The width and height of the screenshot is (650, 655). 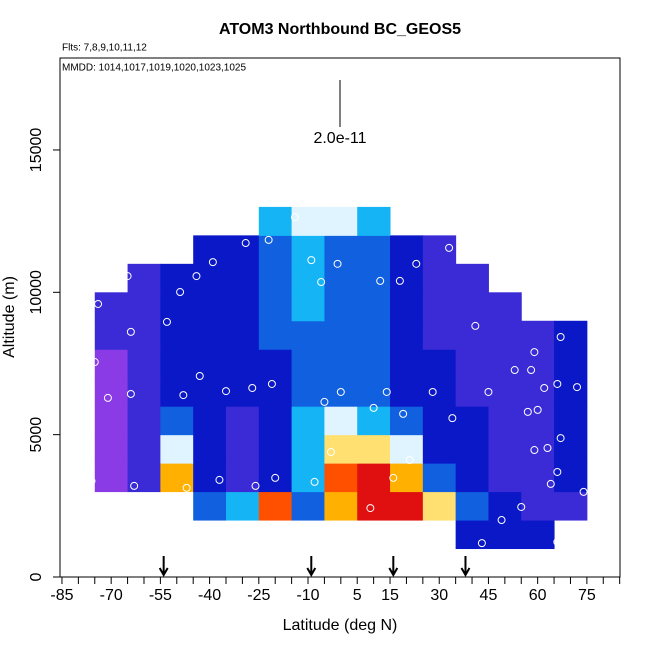 What do you see at coordinates (111, 595) in the screenshot?
I see `x-tick-label: -70` at bounding box center [111, 595].